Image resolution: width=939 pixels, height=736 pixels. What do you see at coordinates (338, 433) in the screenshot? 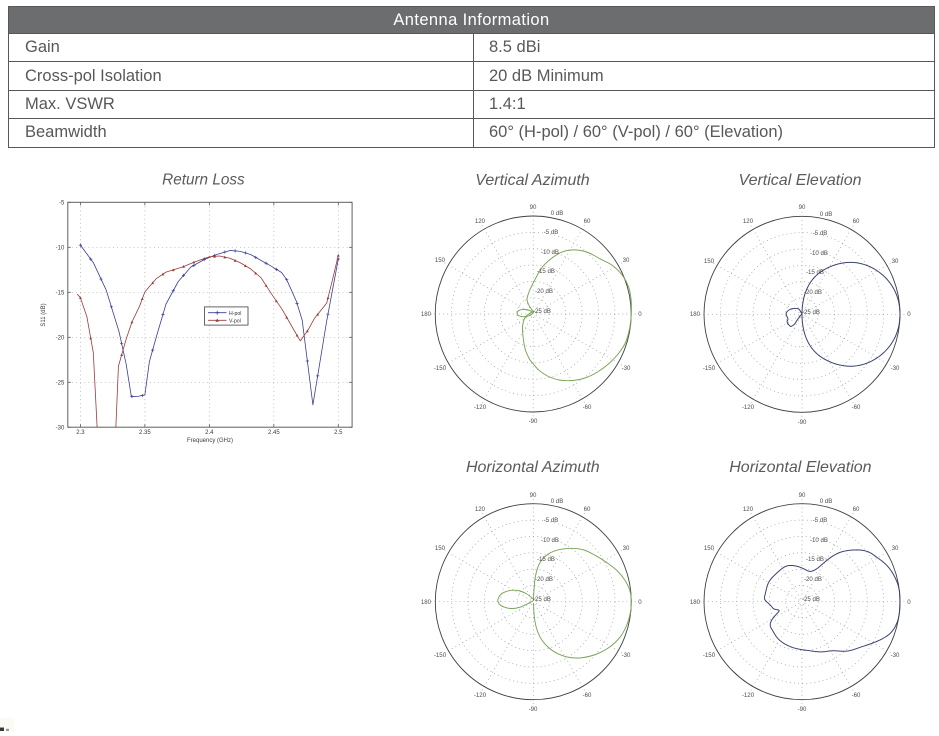
I see `svg-text: 2.5` at bounding box center [338, 433].